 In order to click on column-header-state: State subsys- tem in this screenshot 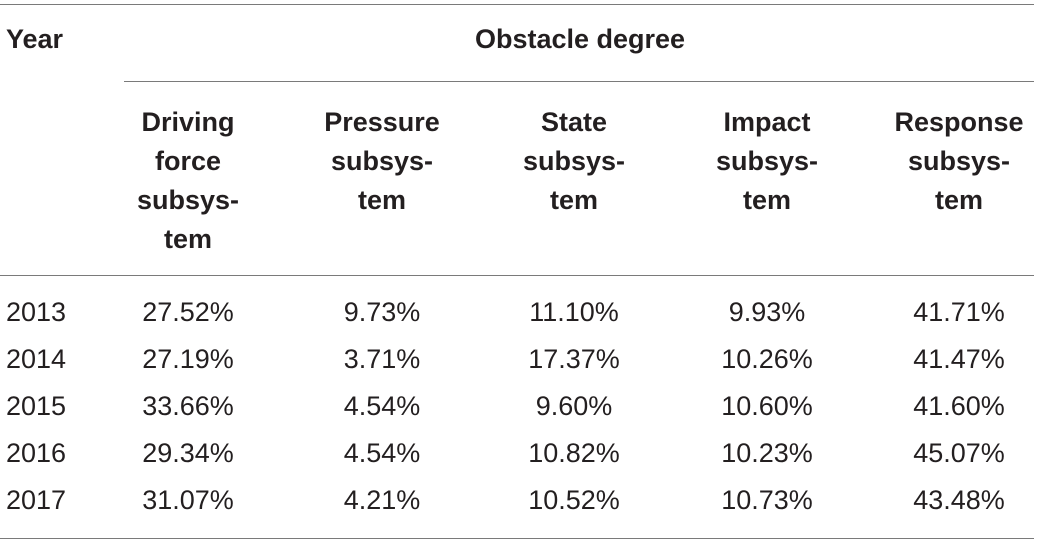, I will do `click(574, 161)`.